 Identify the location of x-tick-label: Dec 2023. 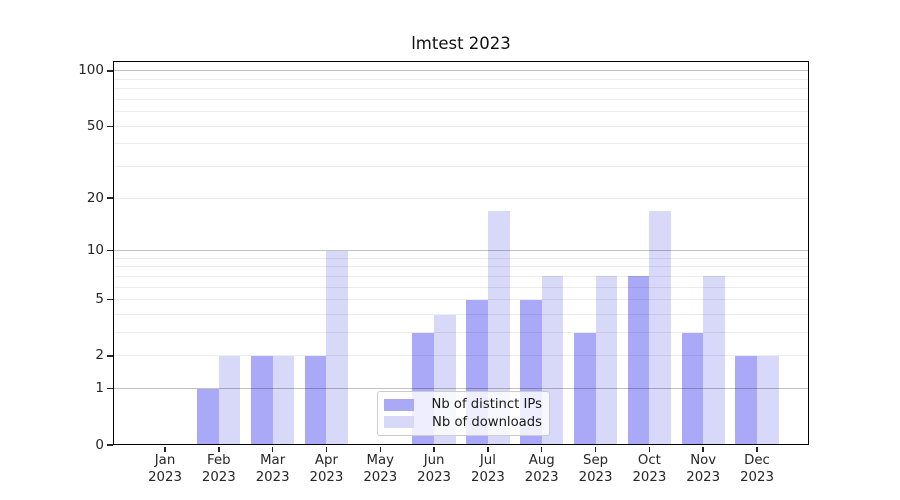
(757, 469).